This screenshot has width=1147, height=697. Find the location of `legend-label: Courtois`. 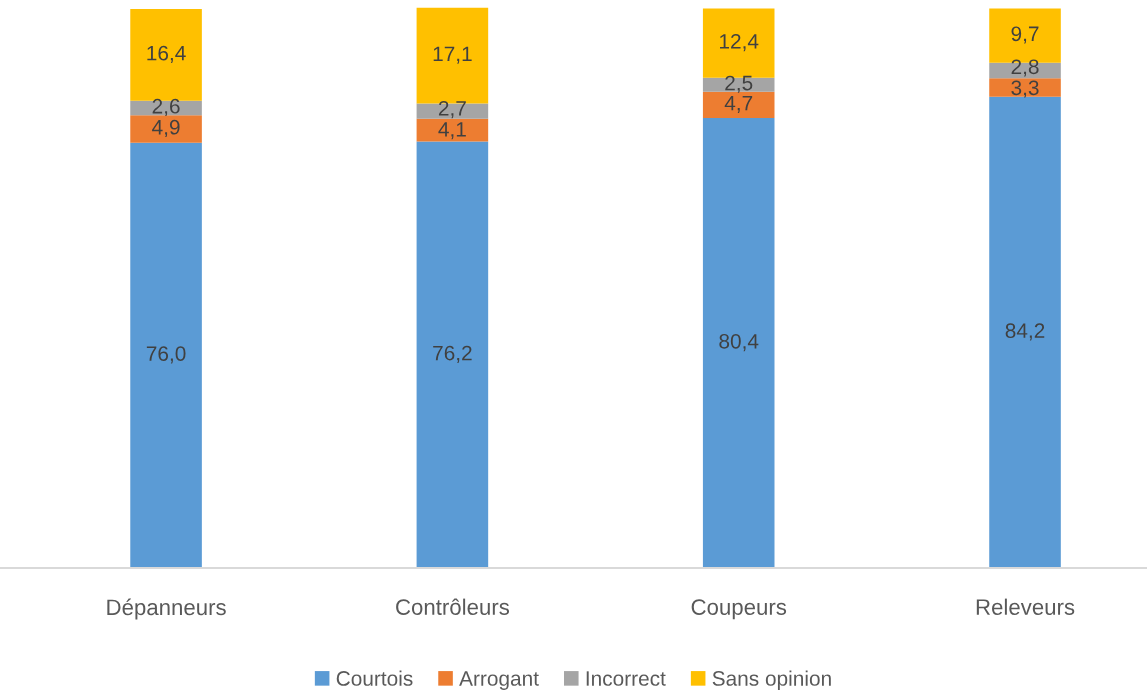

legend-label: Courtois is located at coordinates (374, 678).